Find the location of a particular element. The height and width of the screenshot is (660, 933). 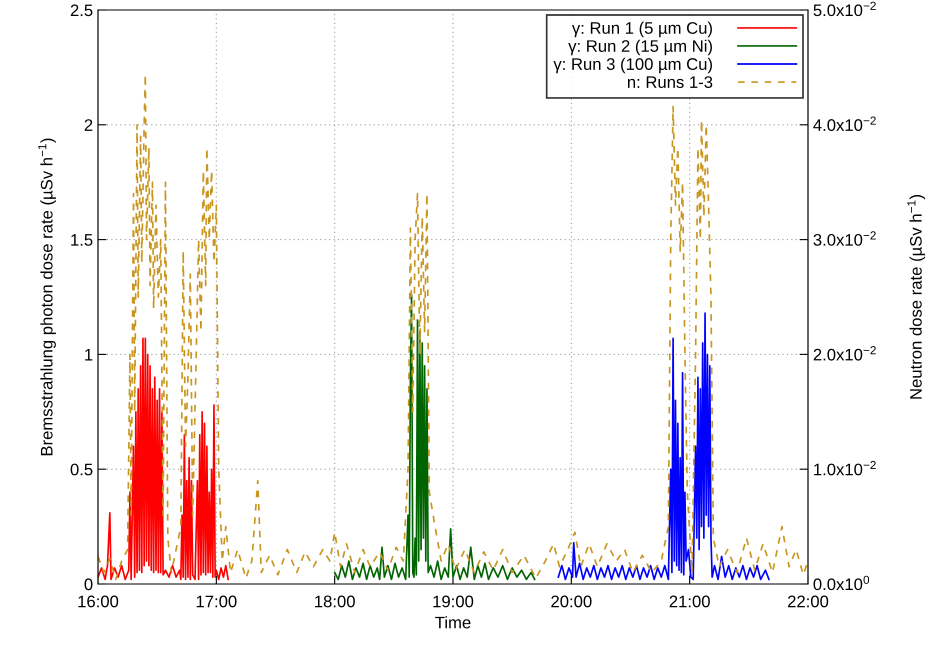

x-tick-label: 18:00 is located at coordinates (335, 602).